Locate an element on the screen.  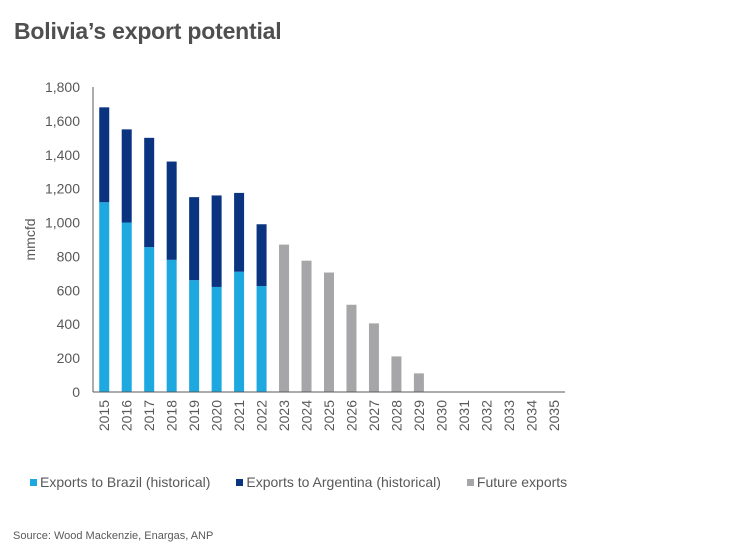
bar-brazil-2019 is located at coordinates (194, 336).